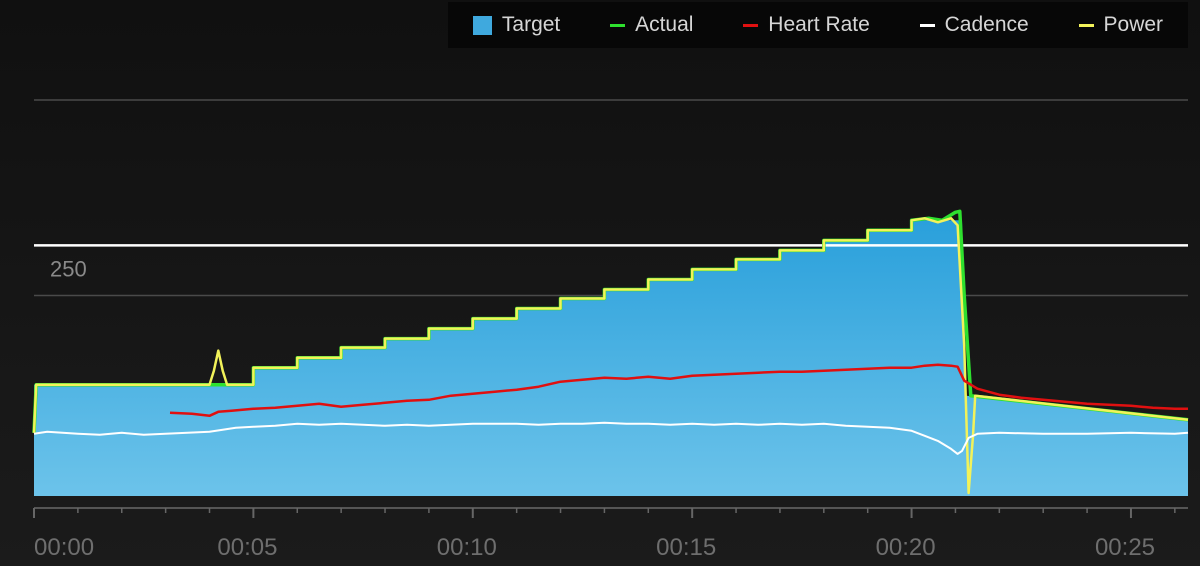 The image size is (1200, 566). What do you see at coordinates (906, 547) in the screenshot?
I see `x-tick-label: 00:20` at bounding box center [906, 547].